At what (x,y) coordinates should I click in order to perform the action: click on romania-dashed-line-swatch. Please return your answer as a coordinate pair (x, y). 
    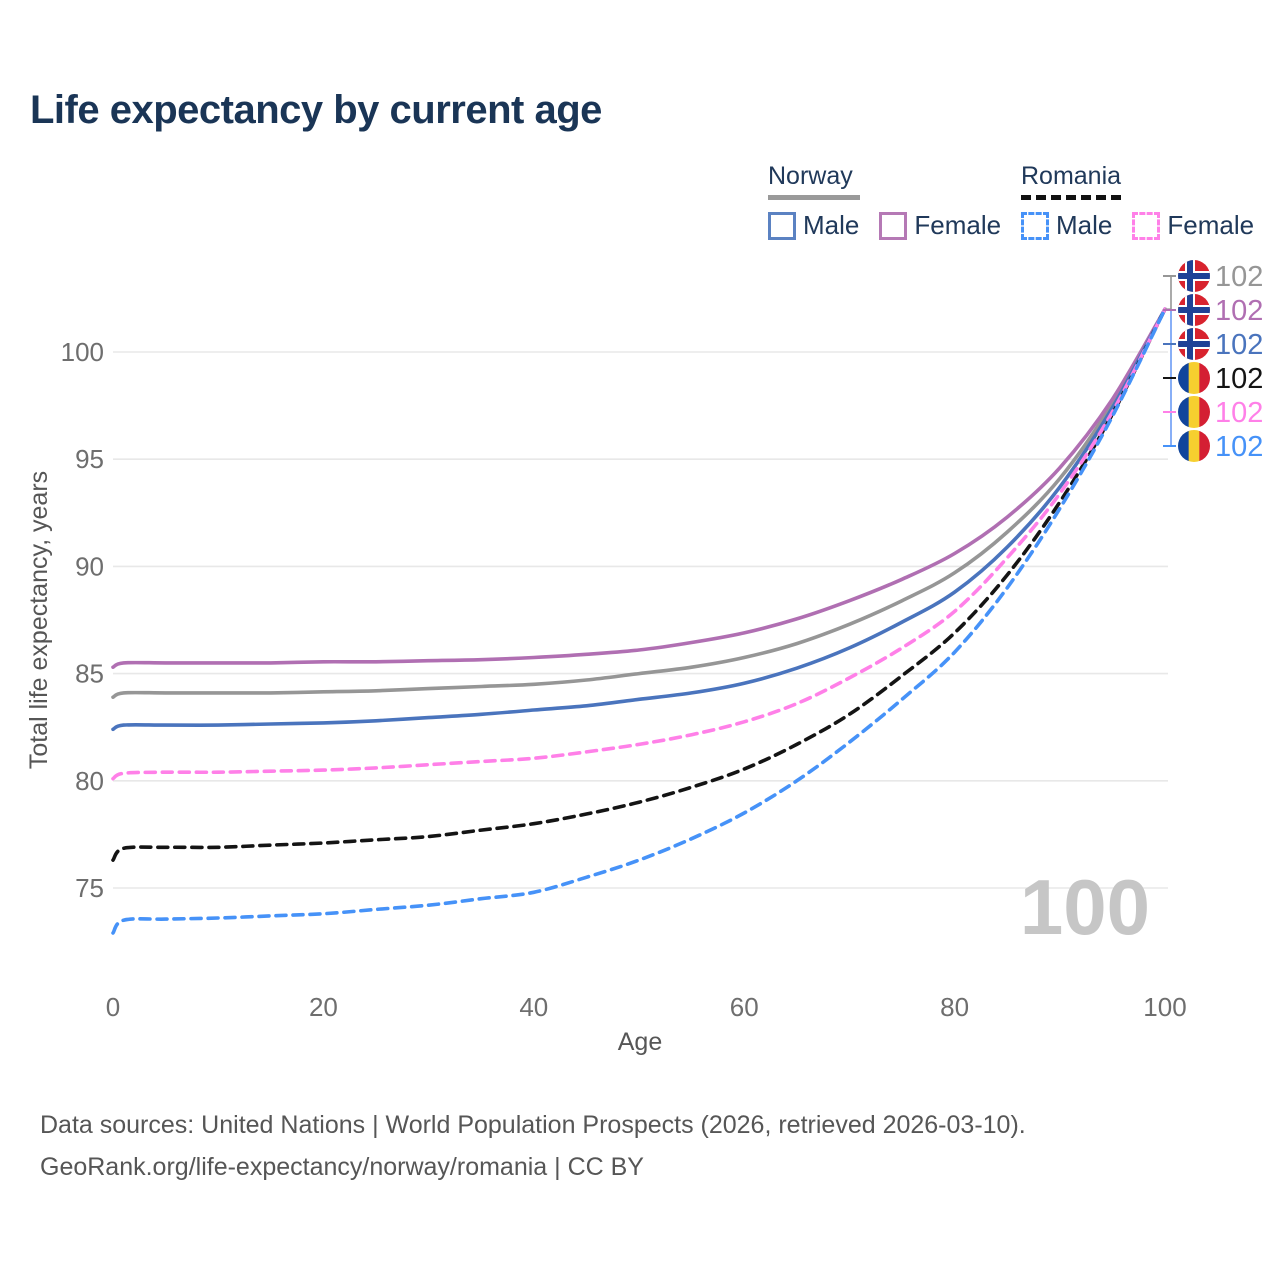
    Looking at the image, I should click on (1071, 197).